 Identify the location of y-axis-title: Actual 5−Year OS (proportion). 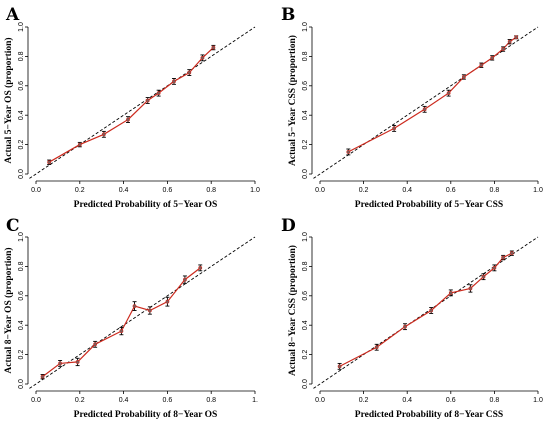
(8, 100).